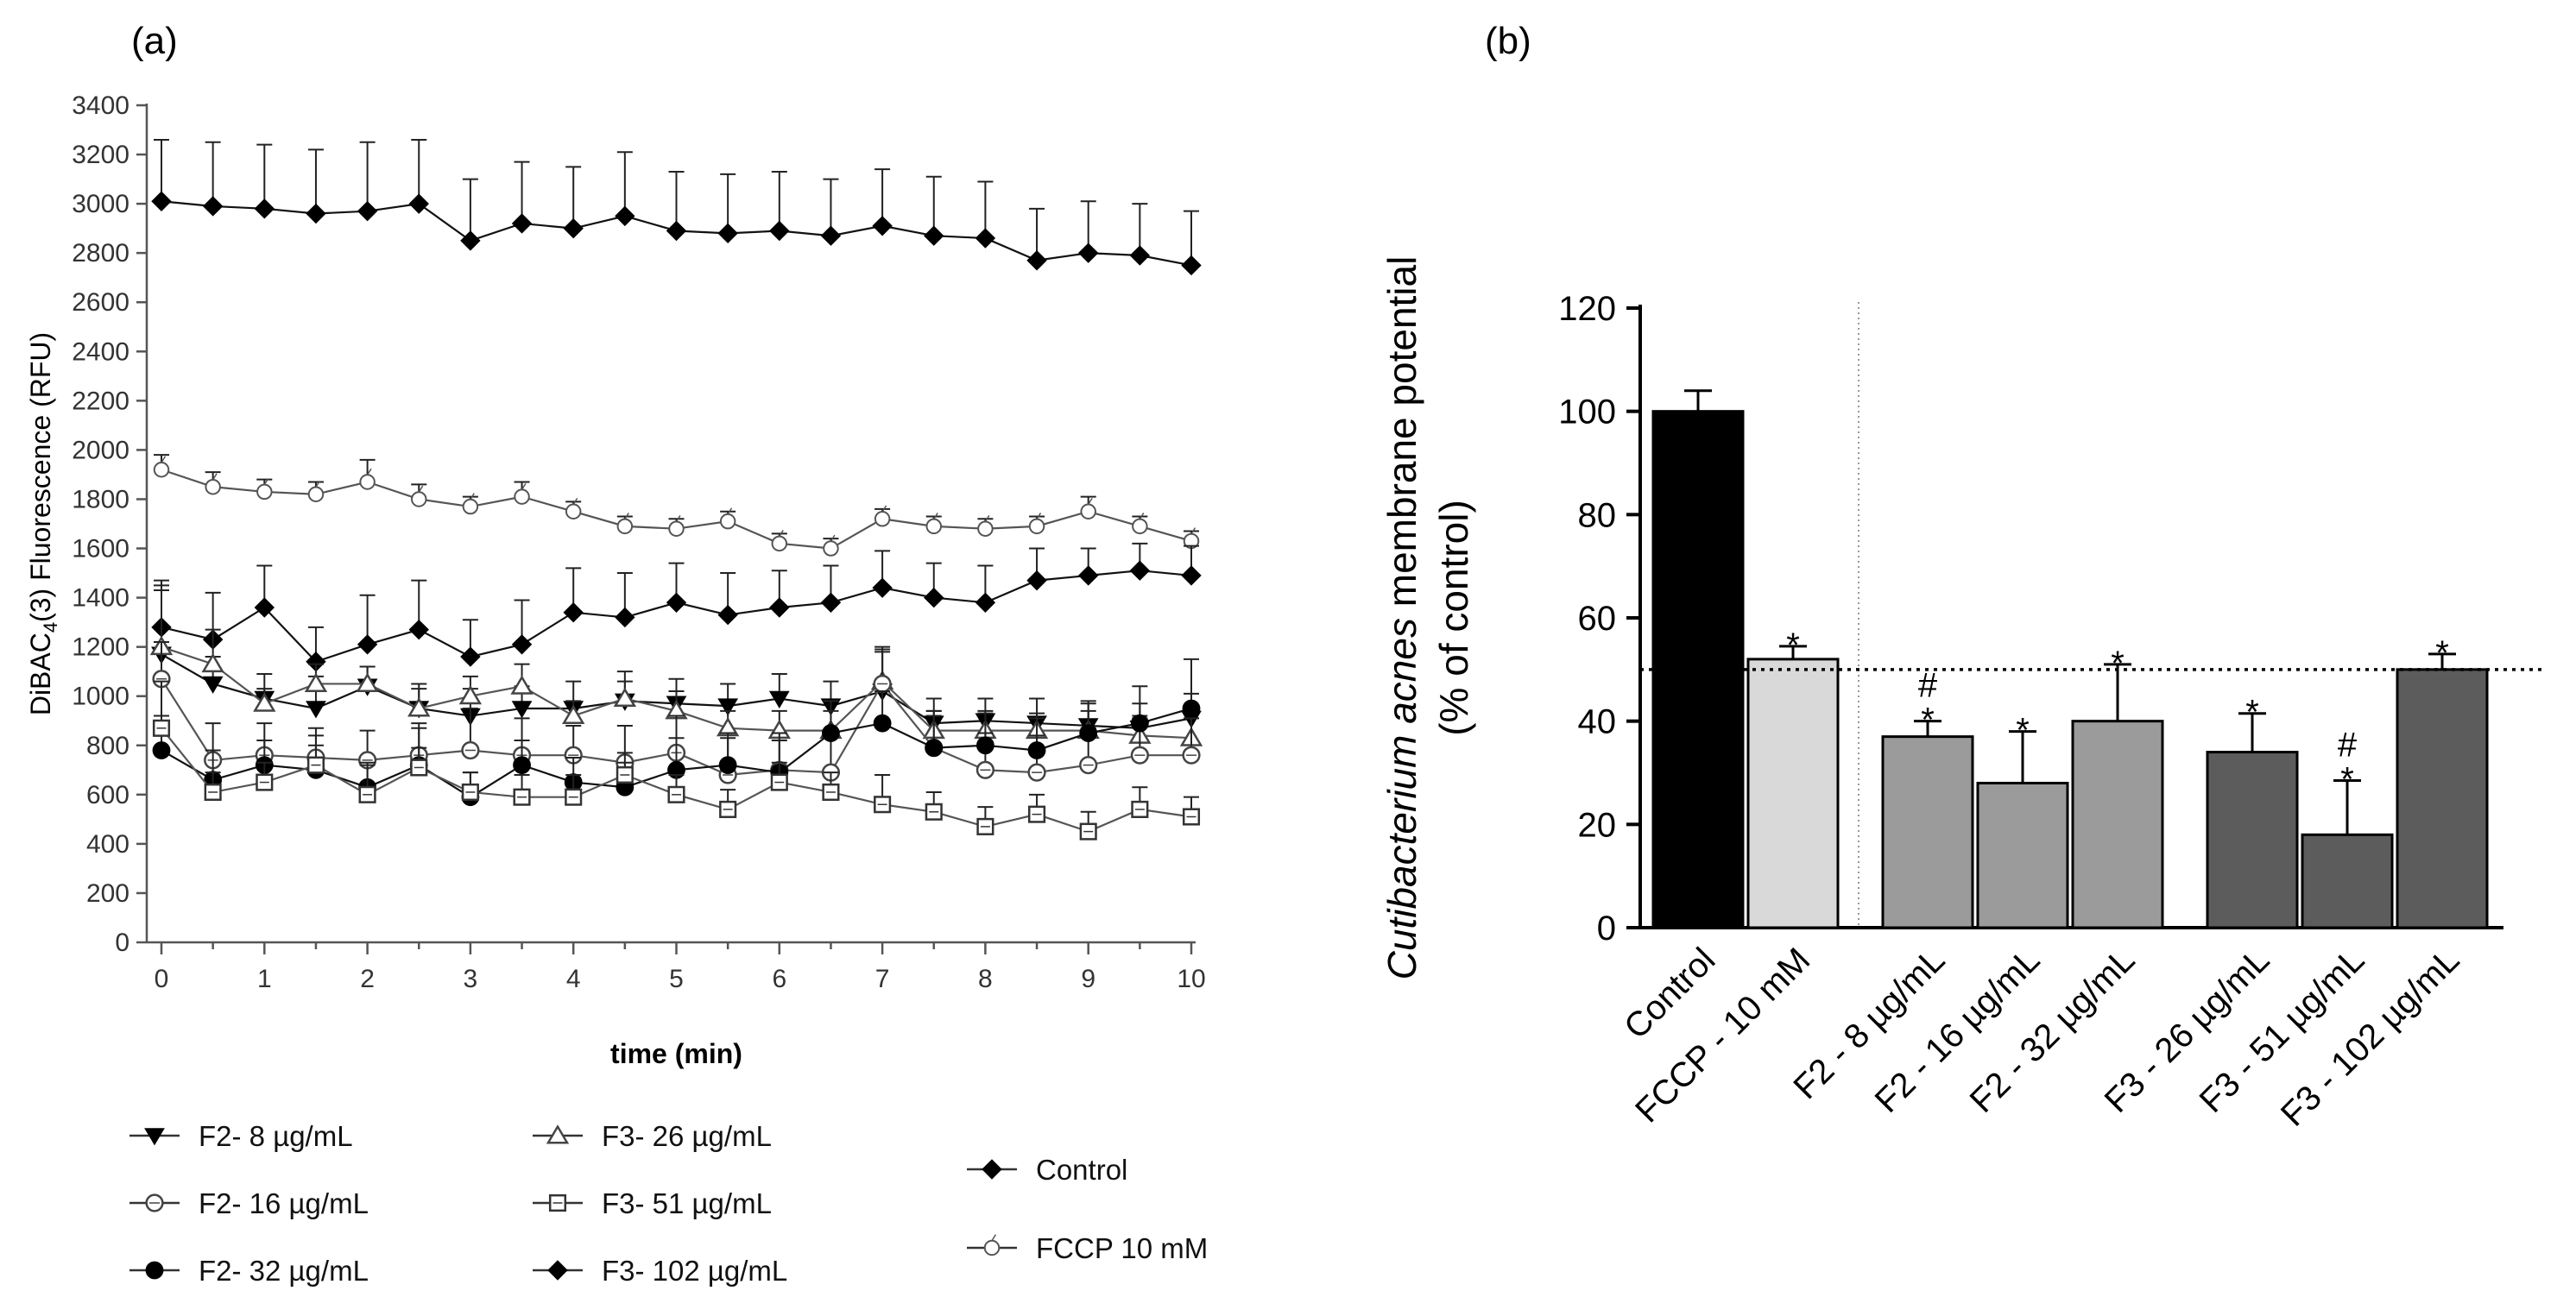 This screenshot has width=2576, height=1316. I want to click on x-tick-label: 9, so click(1088, 979).